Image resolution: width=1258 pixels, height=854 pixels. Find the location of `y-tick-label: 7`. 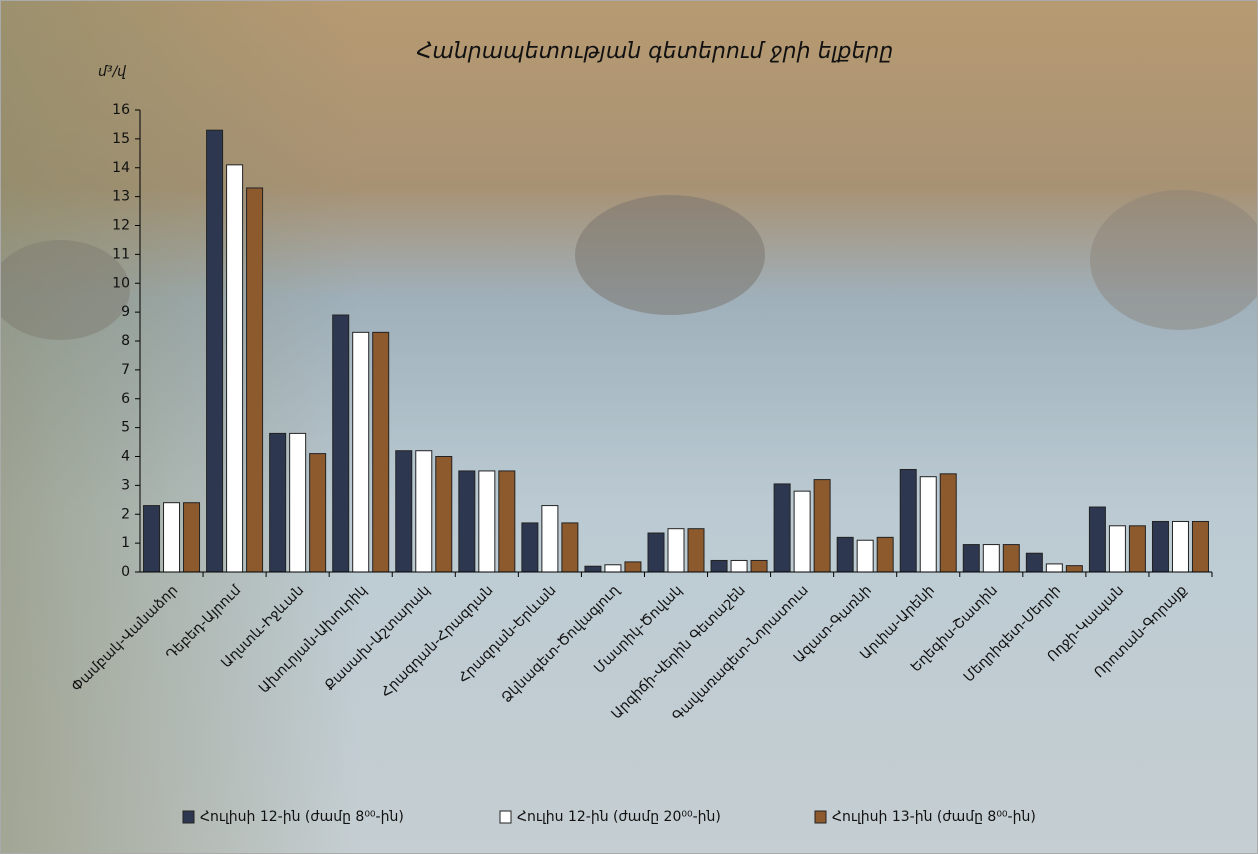

y-tick-label: 7 is located at coordinates (125, 370).